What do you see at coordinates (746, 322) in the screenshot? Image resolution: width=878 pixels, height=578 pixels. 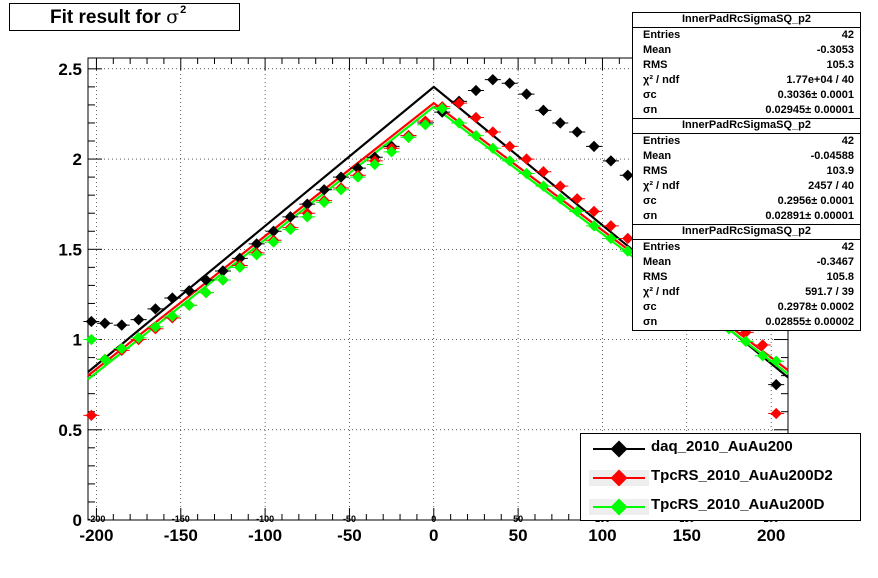 I see `stat-row: σn 0.02855± 0.00002` at bounding box center [746, 322].